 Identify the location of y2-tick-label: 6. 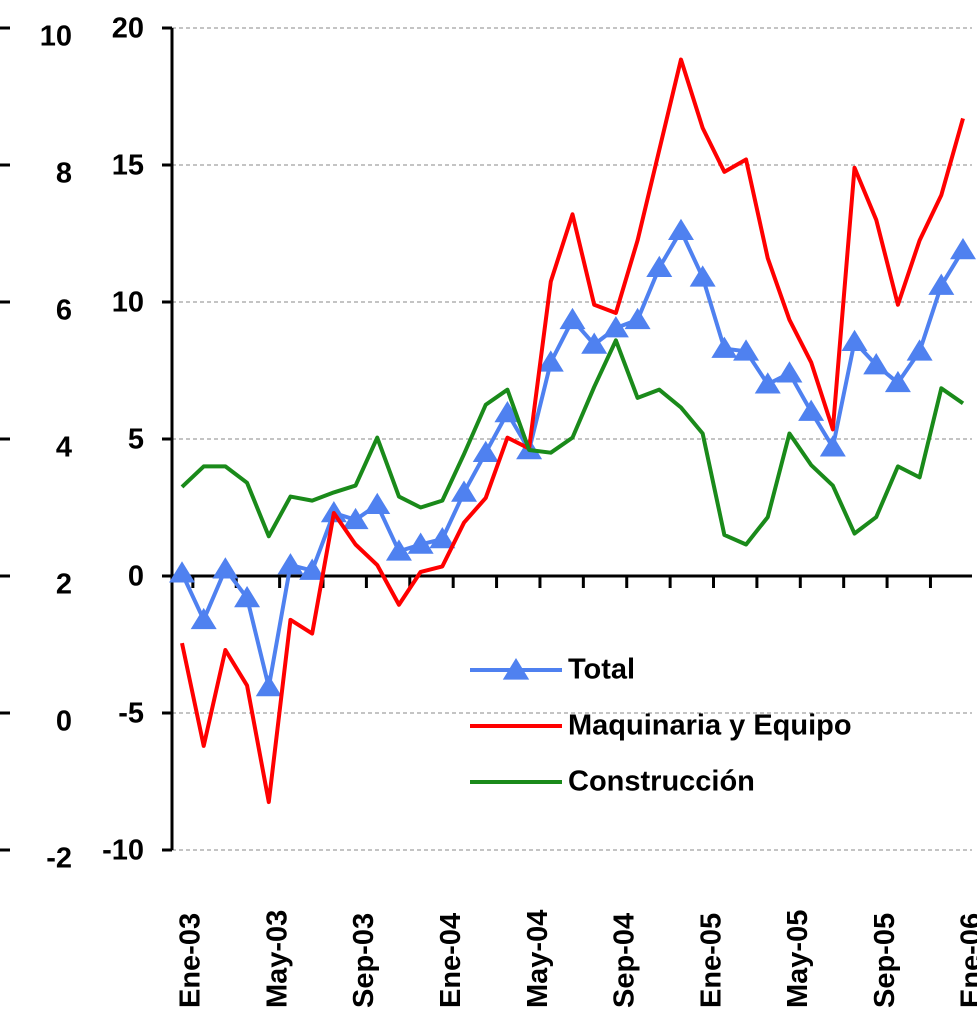
(64, 311).